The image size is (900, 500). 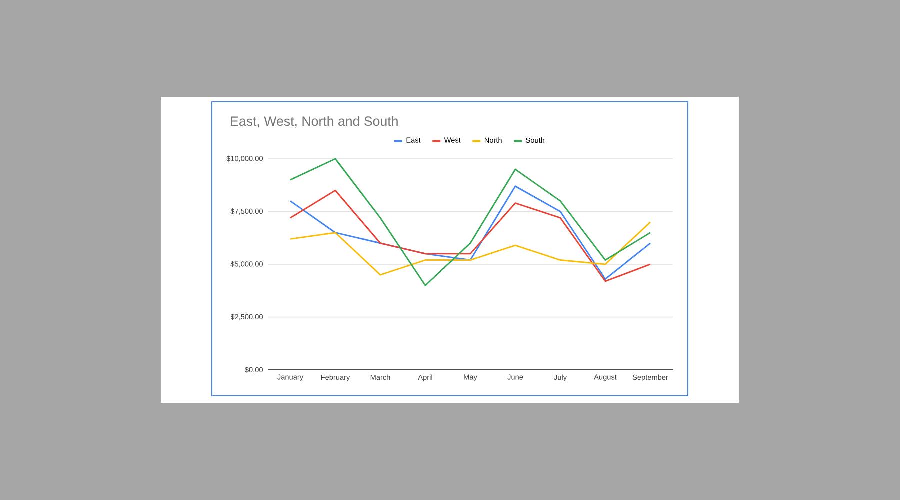 I want to click on chart-title: East, West, North and South, so click(x=314, y=122).